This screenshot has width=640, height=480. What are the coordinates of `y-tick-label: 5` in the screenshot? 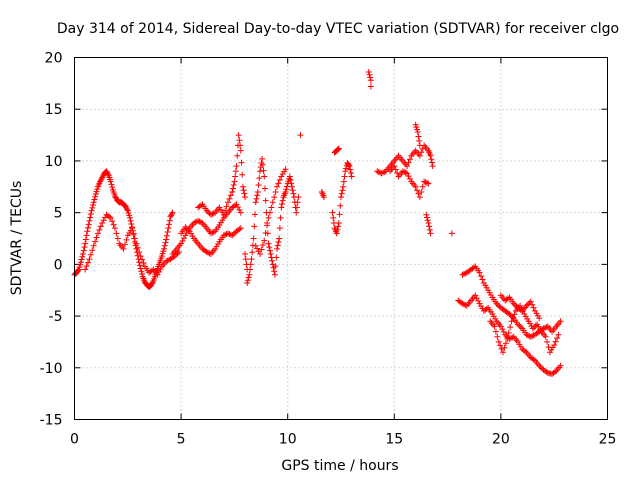 It's located at (58, 214).